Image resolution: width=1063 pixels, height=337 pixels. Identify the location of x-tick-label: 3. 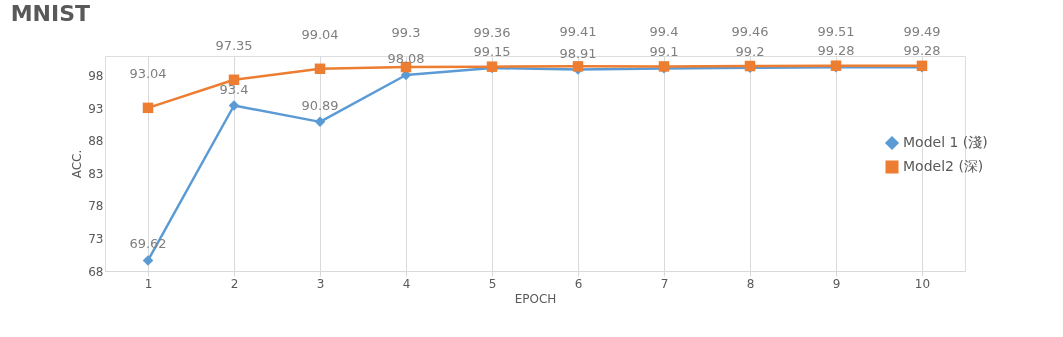
(320, 283).